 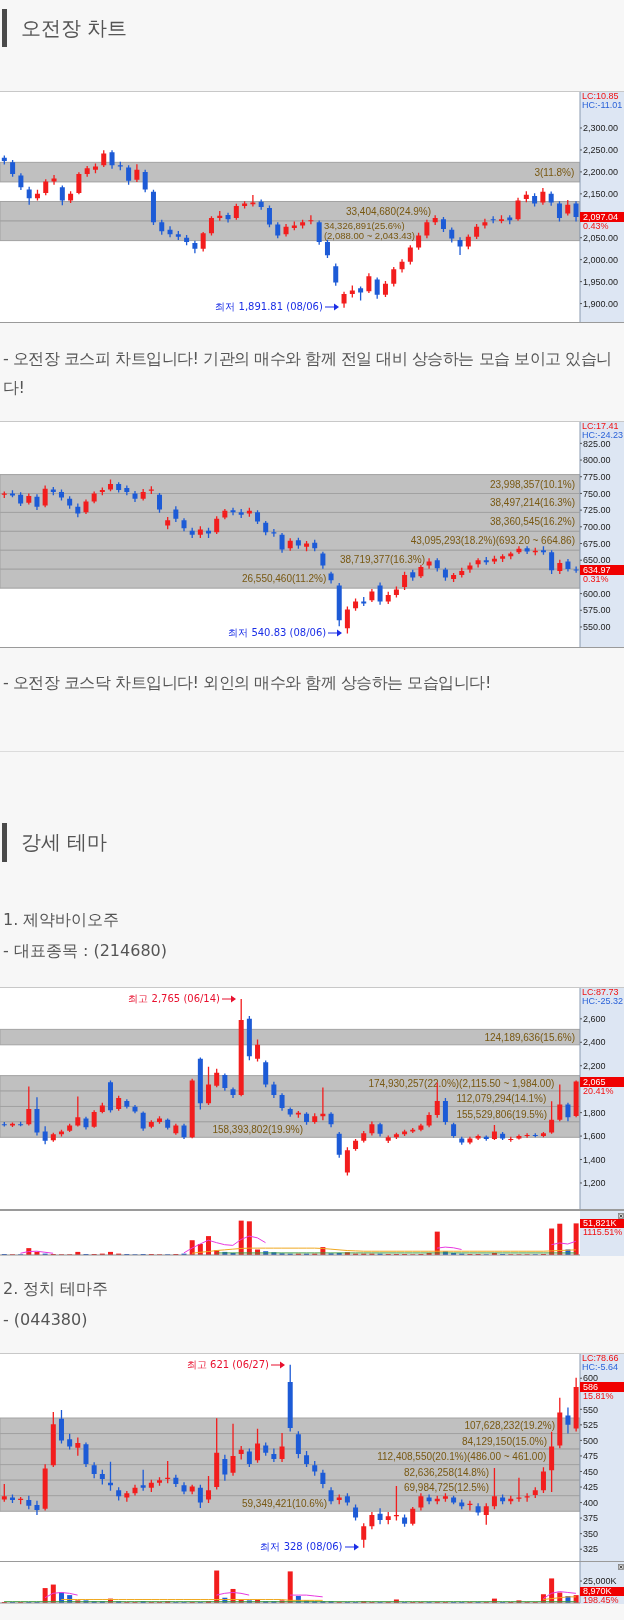 What do you see at coordinates (594, 1159) in the screenshot?
I see `y-tick-label: 1,400` at bounding box center [594, 1159].